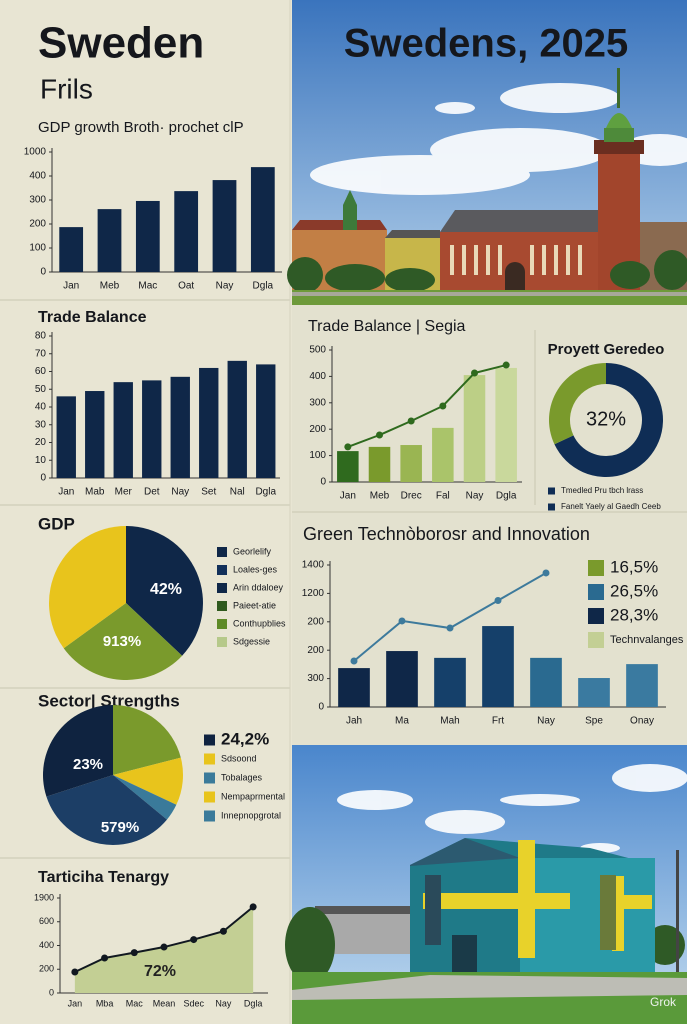 Image resolution: width=687 pixels, height=1024 pixels. Describe the element at coordinates (164, 1003) in the screenshot. I see `x-tick-label: Mean` at that location.